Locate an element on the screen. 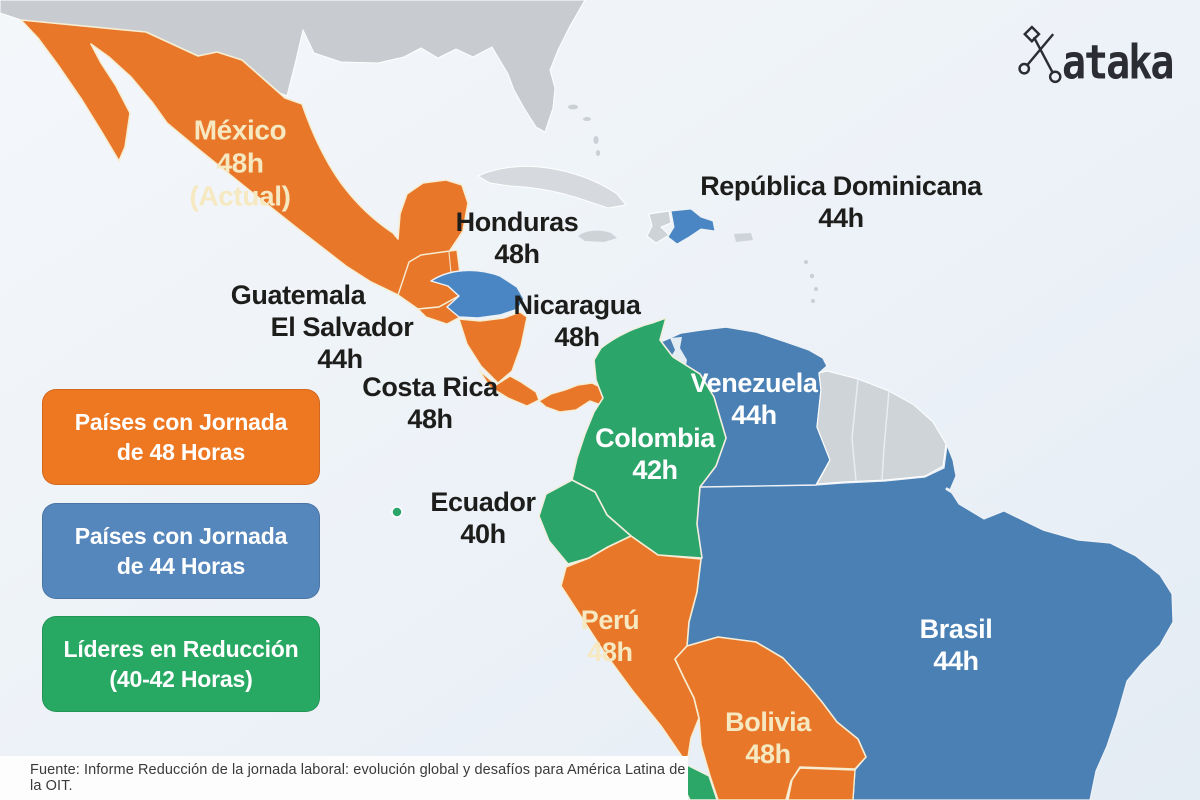  xataka-logo-text: ataka is located at coordinates (1118, 63).